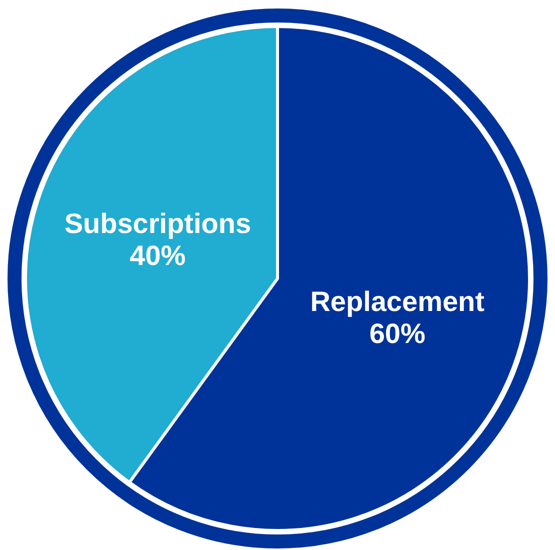 The height and width of the screenshot is (550, 555). What do you see at coordinates (397, 333) in the screenshot?
I see `data-label: 60%` at bounding box center [397, 333].